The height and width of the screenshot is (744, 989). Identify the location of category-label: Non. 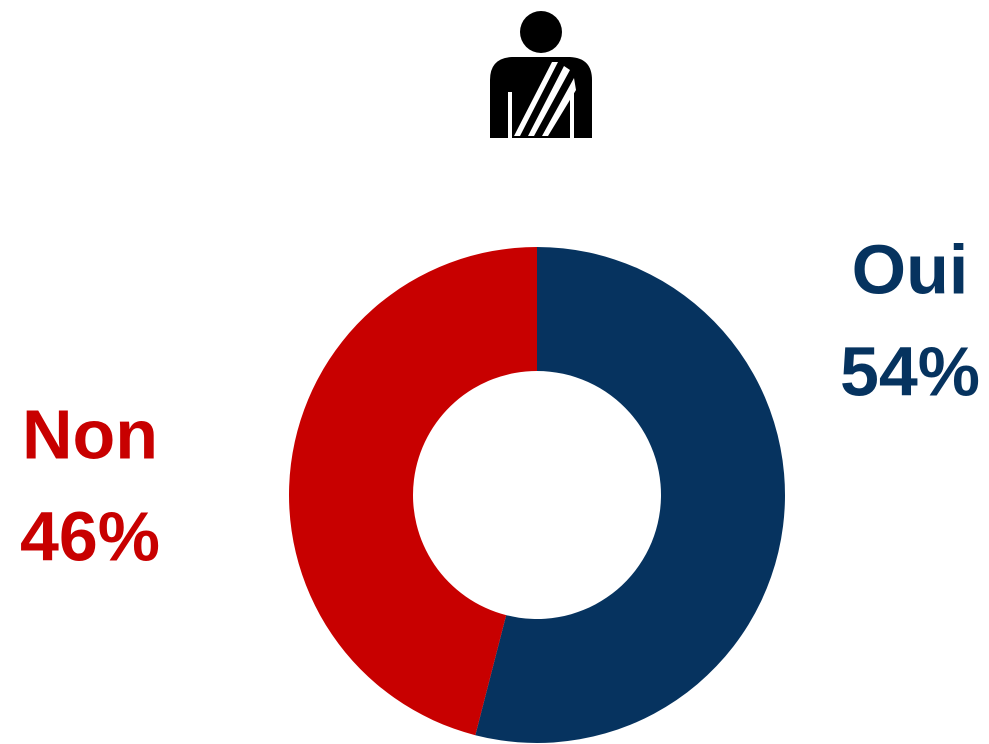
(90, 434).